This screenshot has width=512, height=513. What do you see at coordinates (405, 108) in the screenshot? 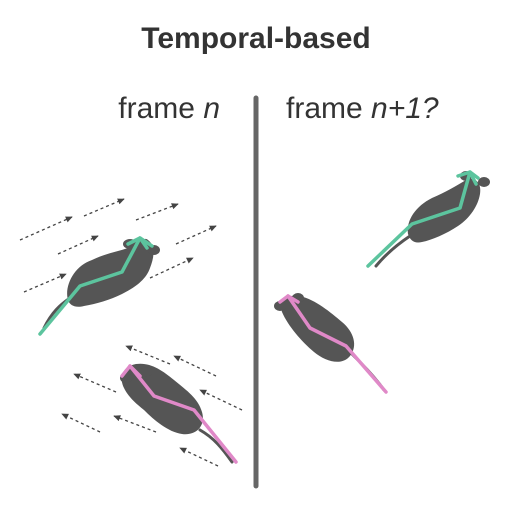
I see `frame-n-plus-1-label-var: n+1?` at bounding box center [405, 108].